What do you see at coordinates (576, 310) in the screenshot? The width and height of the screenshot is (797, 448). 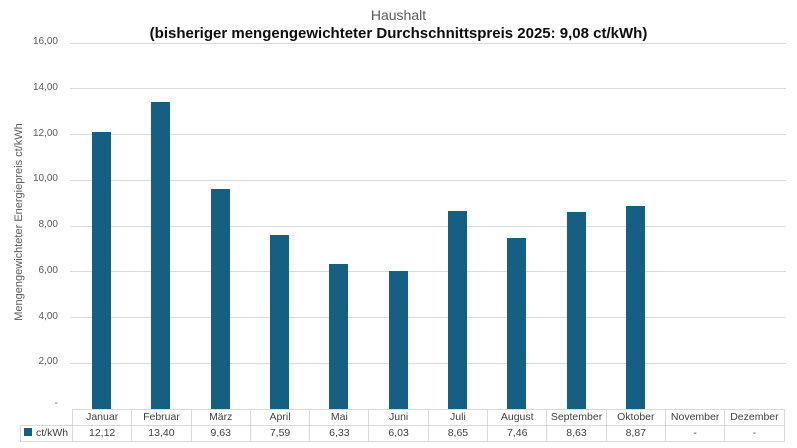 I see `bar-september` at bounding box center [576, 310].